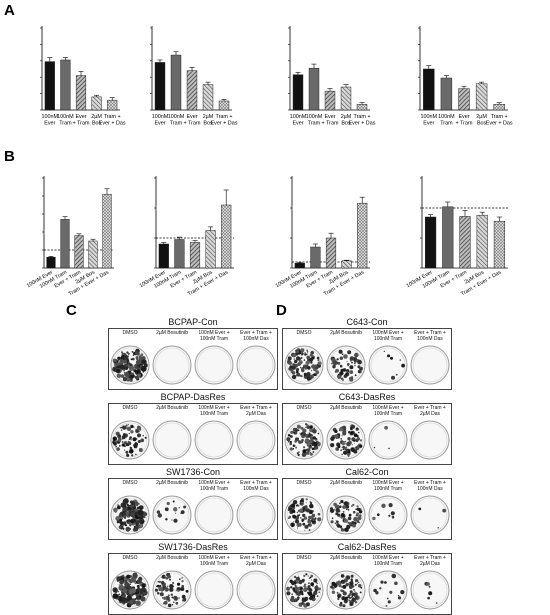 The image size is (550, 615). I want to click on plate-panel-title: C643-Con, so click(367, 322).